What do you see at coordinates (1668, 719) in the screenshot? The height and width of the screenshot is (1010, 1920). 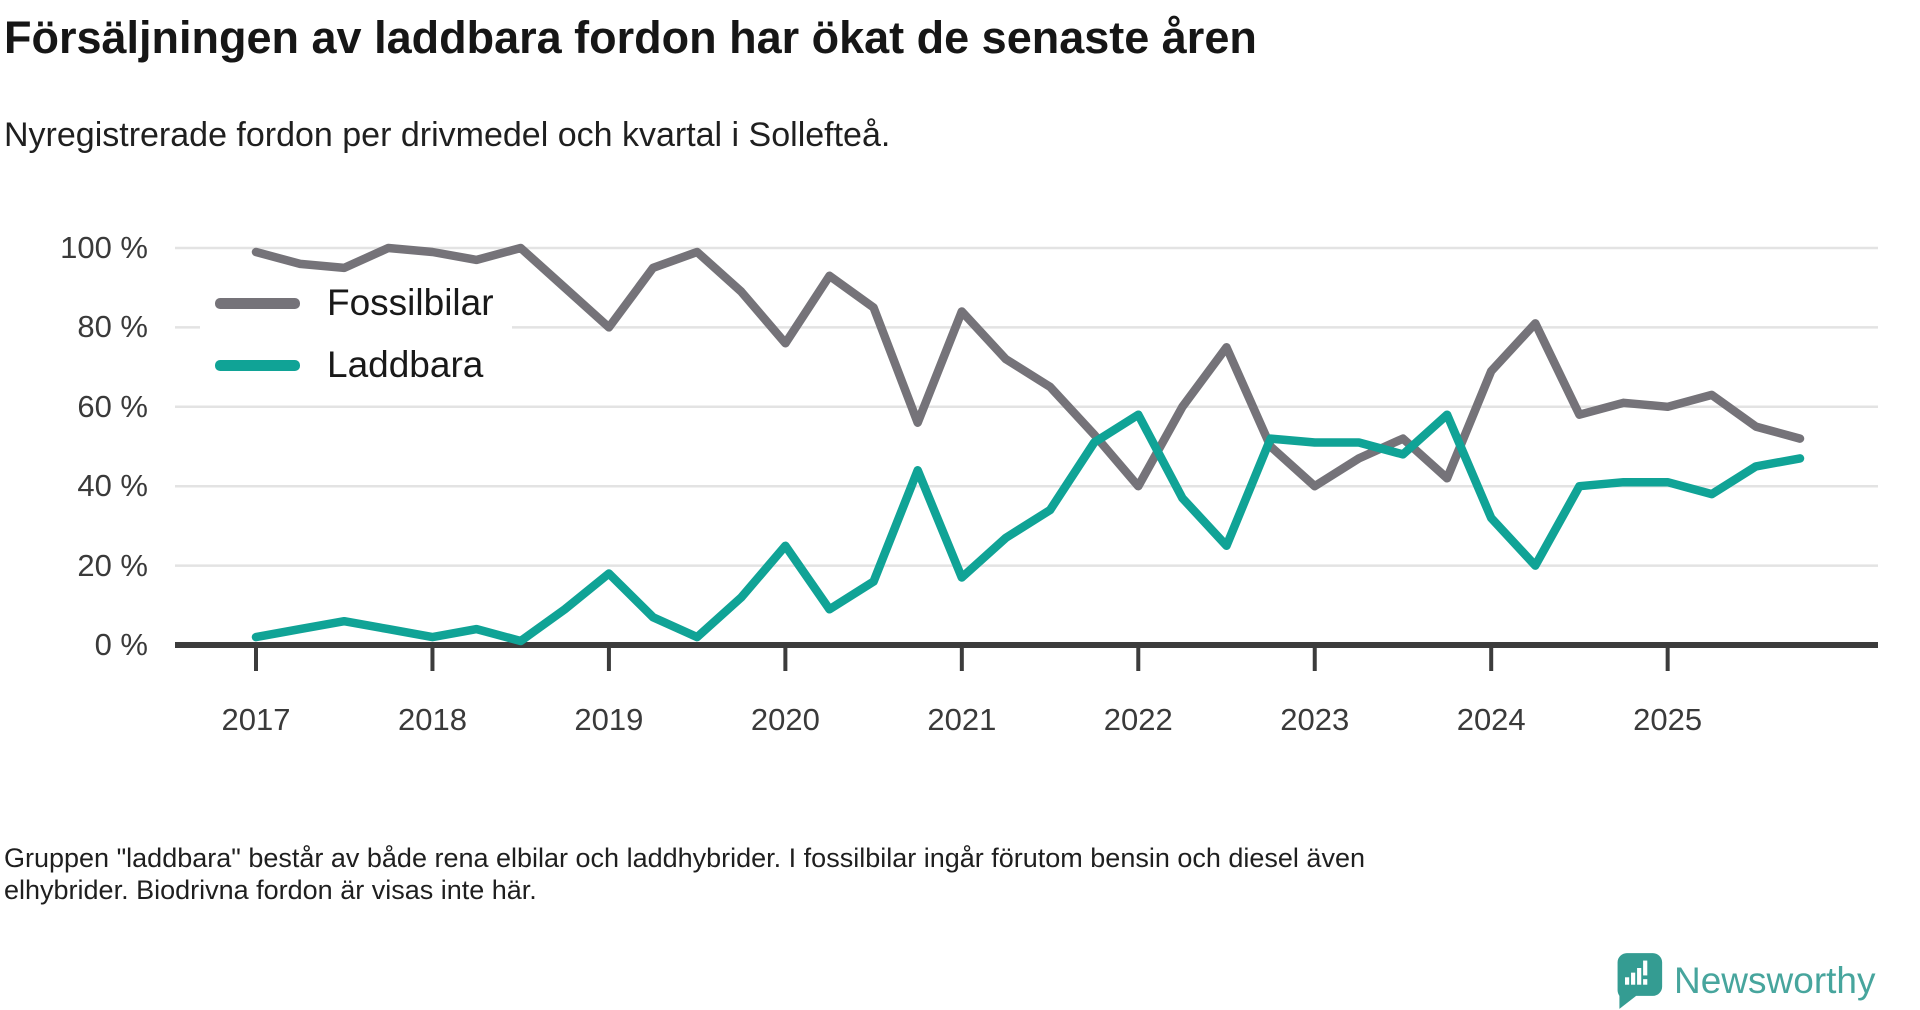 I see `x-axis-label: 2025` at bounding box center [1668, 719].